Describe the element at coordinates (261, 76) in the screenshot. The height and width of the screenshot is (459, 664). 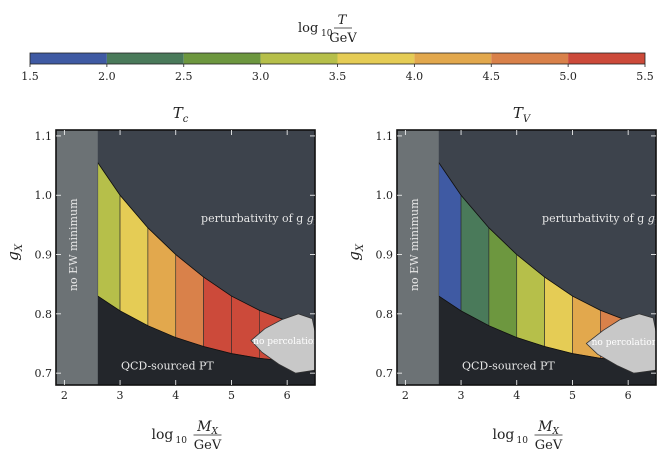
I see `colorbar-tick-label: 3.0` at that location.